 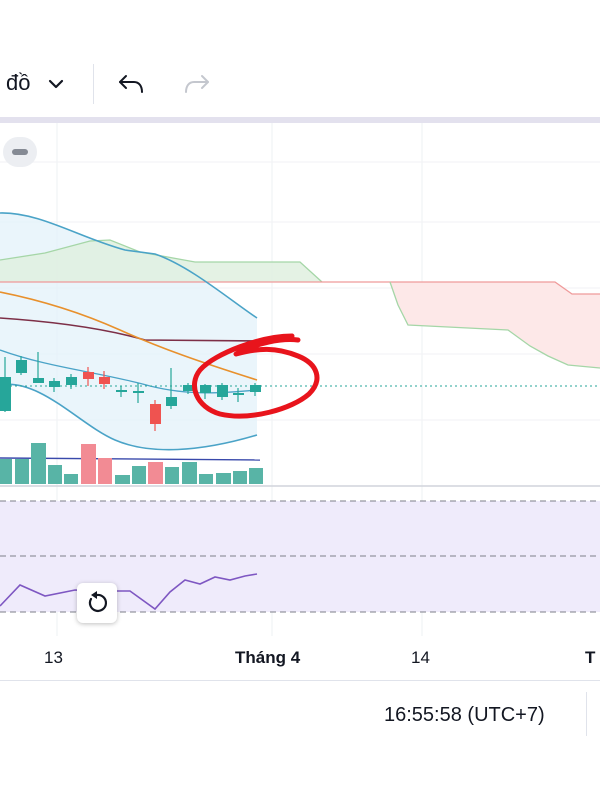 What do you see at coordinates (300, 680) in the screenshot?
I see `status-divider` at bounding box center [300, 680].